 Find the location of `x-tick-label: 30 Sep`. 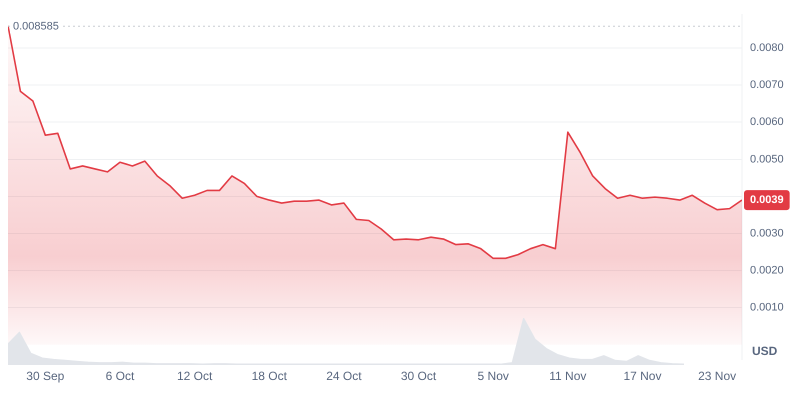

x-tick-label: 30 Sep is located at coordinates (45, 376).